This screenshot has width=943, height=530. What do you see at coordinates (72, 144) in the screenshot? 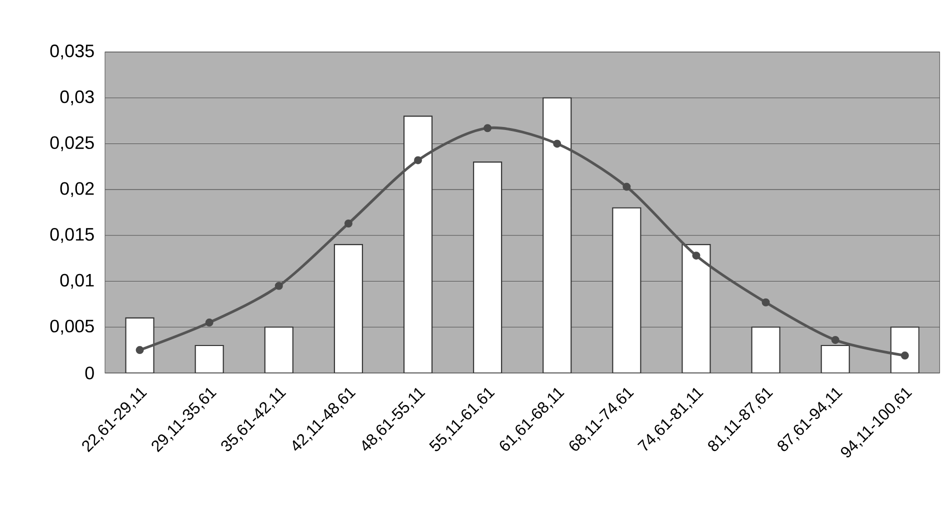
I see `y-tick-label: 0,025` at bounding box center [72, 144].